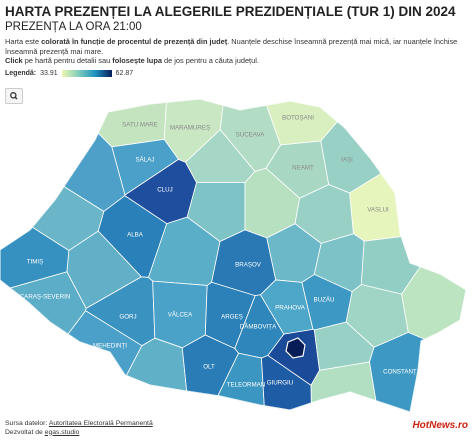 This screenshot has width=474, height=441. I want to click on text: Sursa datelor:, so click(27, 423).